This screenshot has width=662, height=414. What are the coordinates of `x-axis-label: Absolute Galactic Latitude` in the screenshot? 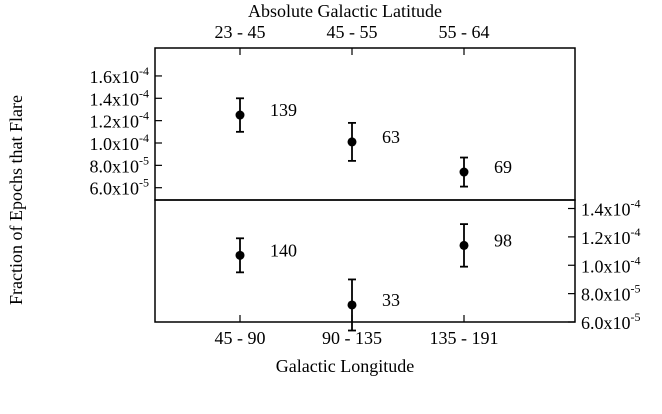 It's located at (345, 11).